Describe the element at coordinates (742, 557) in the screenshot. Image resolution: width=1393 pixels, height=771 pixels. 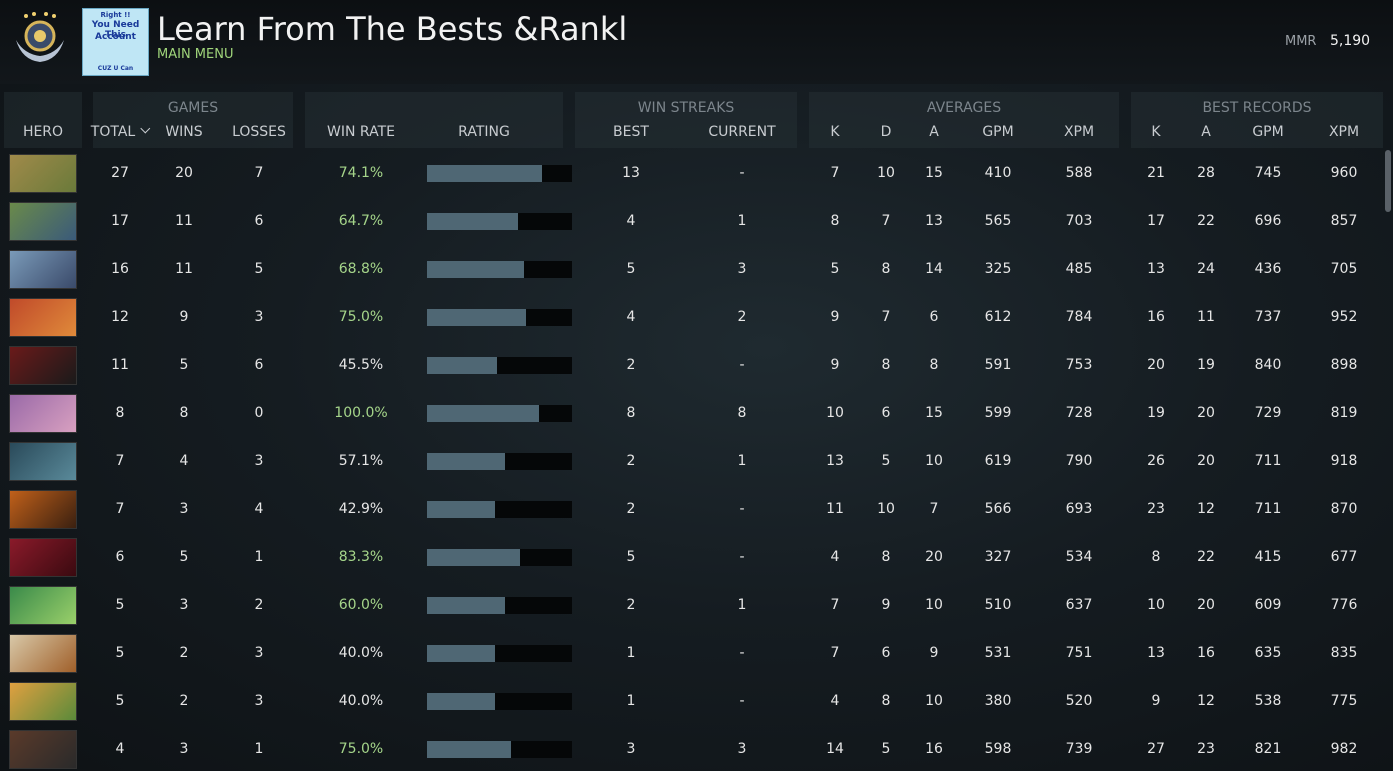
I see `cell: -` at that location.